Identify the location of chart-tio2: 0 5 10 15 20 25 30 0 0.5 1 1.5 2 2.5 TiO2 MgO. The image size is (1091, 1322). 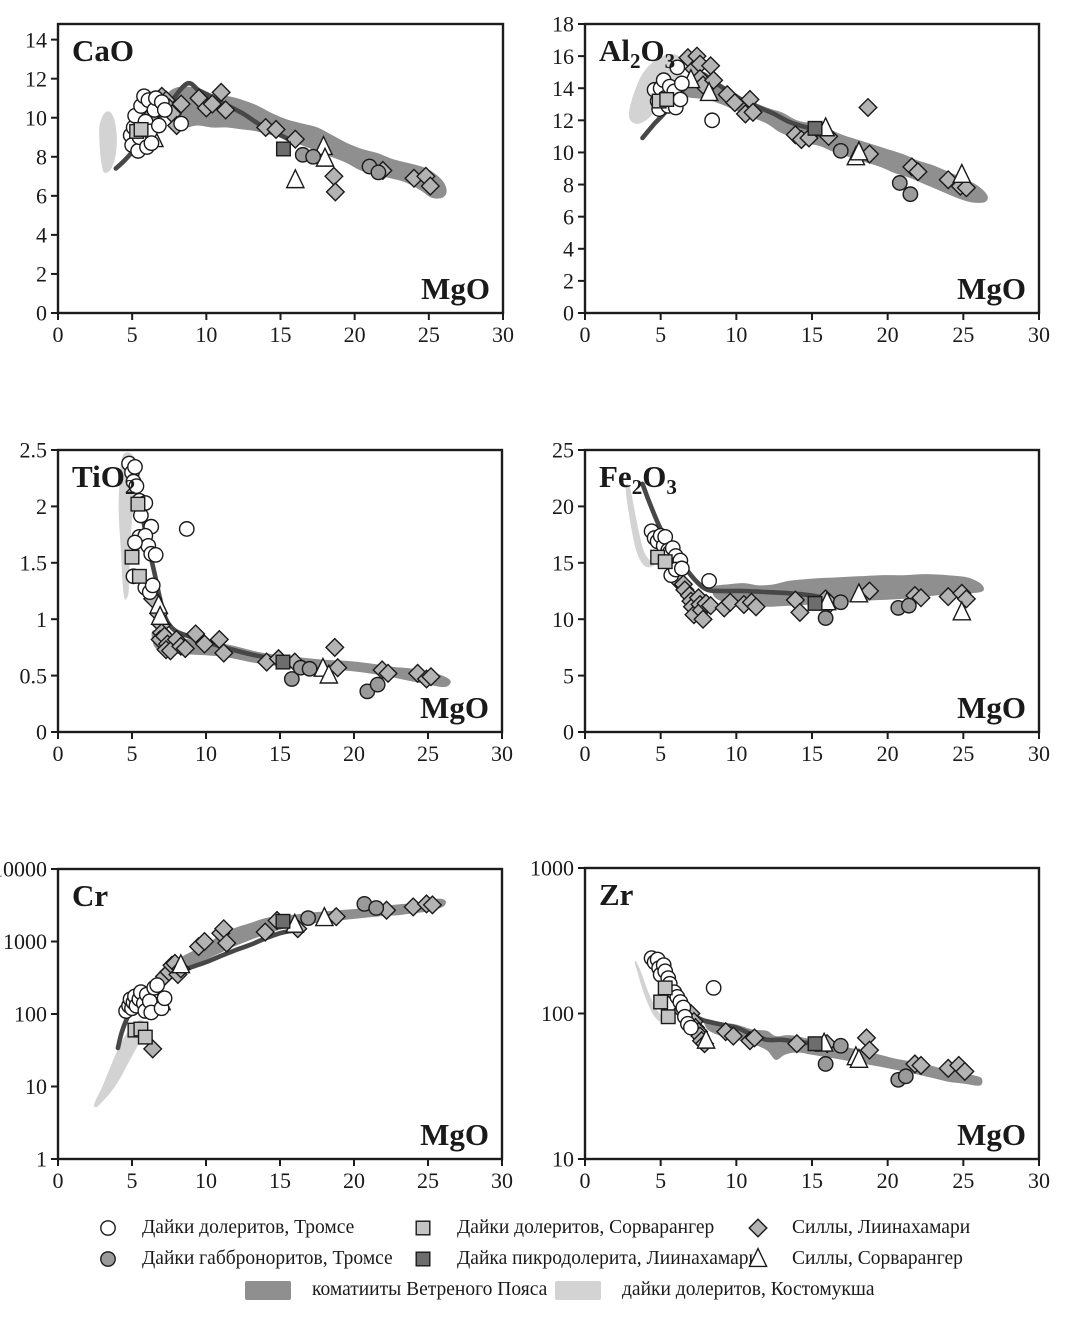
(272, 610).